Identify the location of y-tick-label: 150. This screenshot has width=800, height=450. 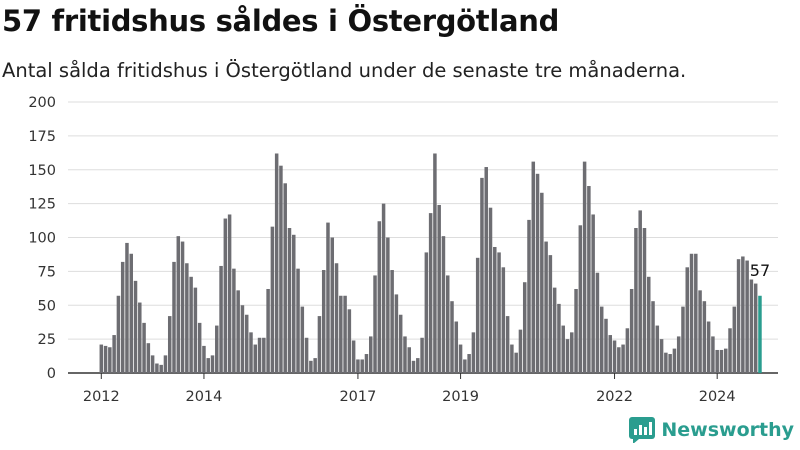
(42, 171).